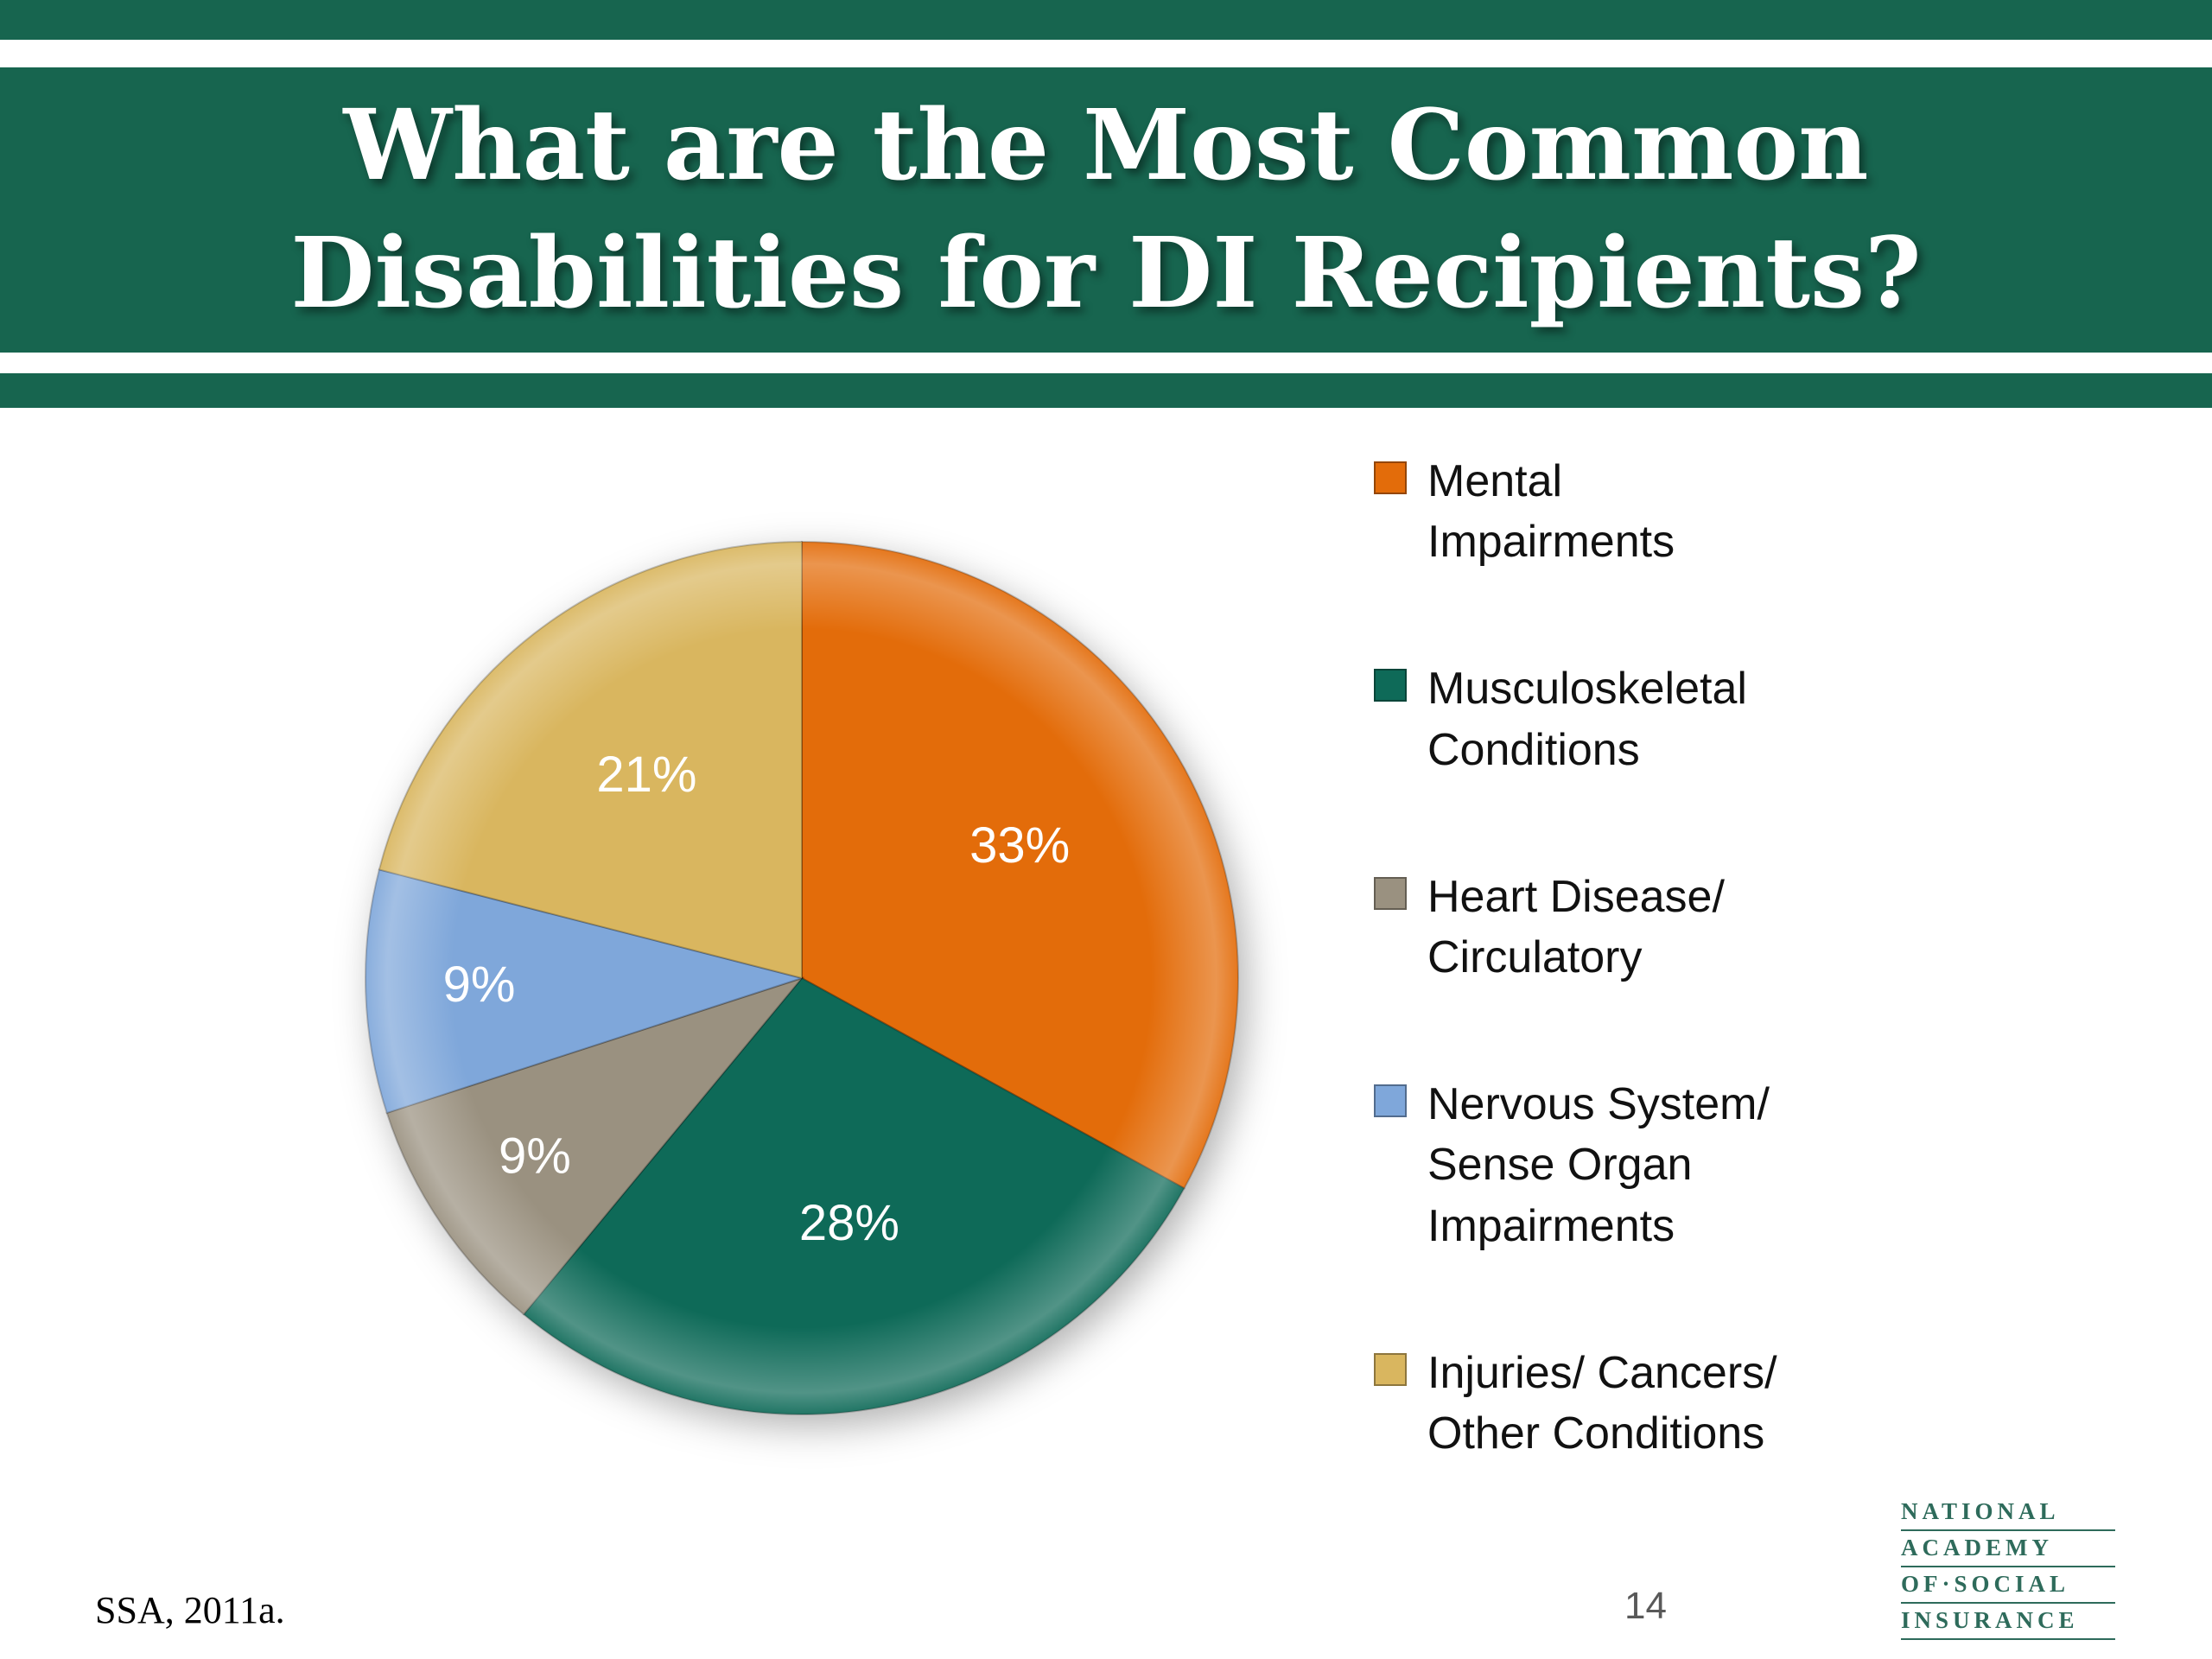 The width and height of the screenshot is (2212, 1659). What do you see at coordinates (1390, 1101) in the screenshot?
I see `legend-swatch-nervous-system` at bounding box center [1390, 1101].